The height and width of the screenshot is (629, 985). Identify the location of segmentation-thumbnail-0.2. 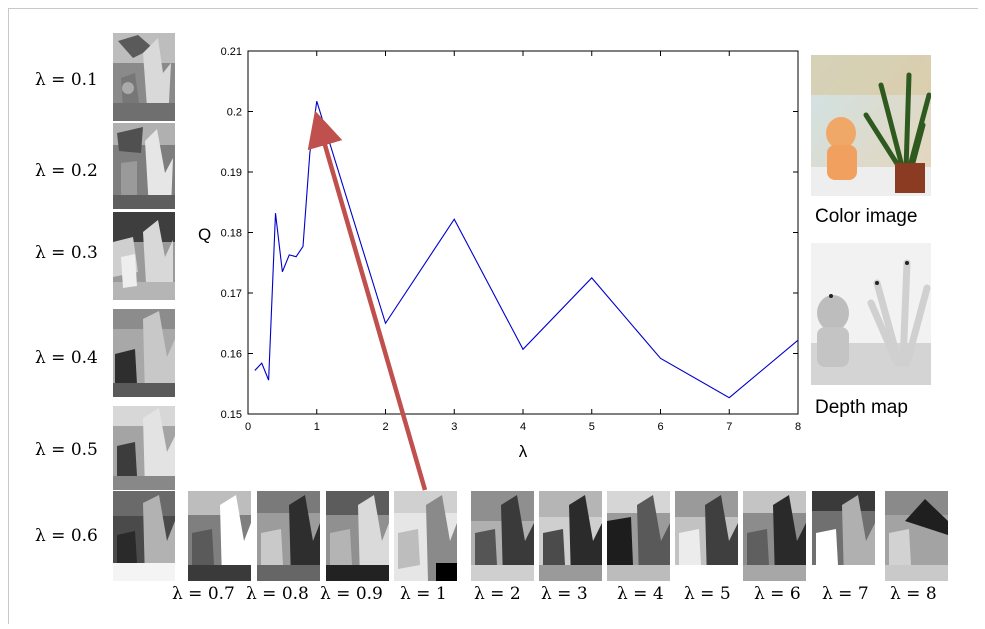
(144, 166).